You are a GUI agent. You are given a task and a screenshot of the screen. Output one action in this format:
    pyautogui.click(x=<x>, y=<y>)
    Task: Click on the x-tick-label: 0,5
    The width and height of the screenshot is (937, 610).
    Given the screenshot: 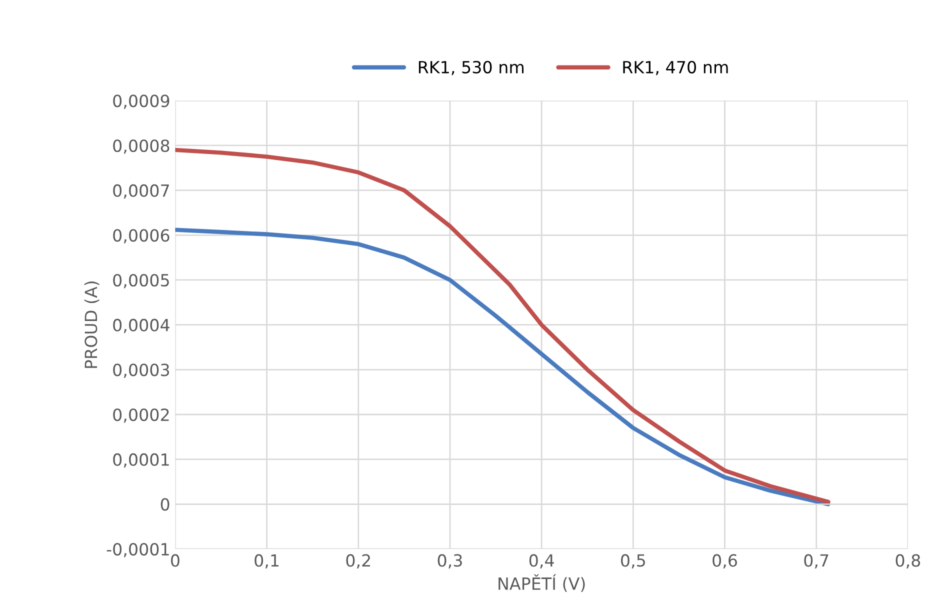 What is the action you would take?
    pyautogui.click(x=633, y=561)
    